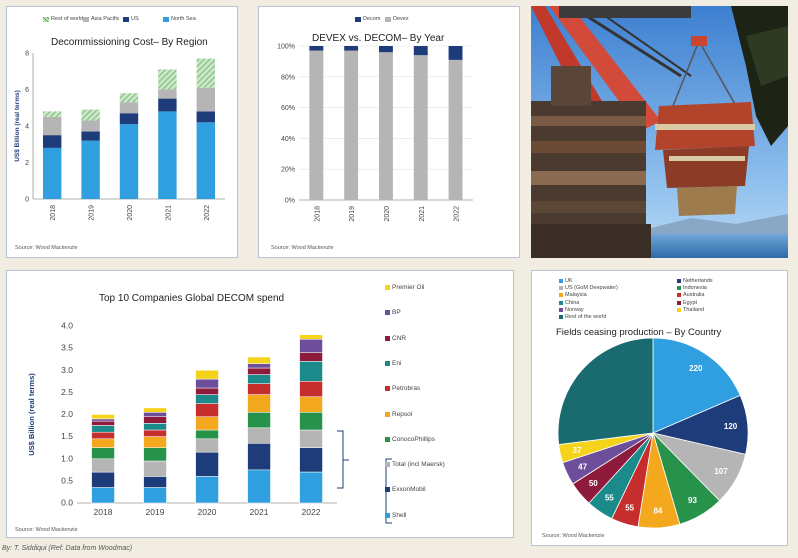  Describe the element at coordinates (92, 213) in the screenshot. I see `x-tick-label: 2019` at that location.